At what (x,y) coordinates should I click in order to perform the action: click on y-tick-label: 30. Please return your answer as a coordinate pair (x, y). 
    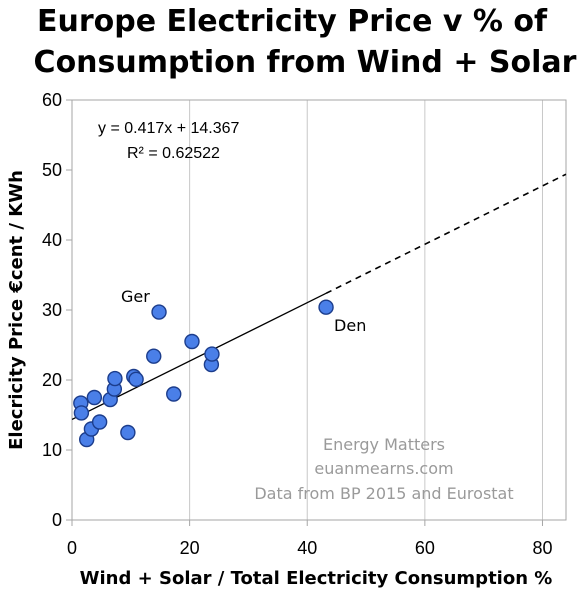
    Looking at the image, I should click on (52, 310).